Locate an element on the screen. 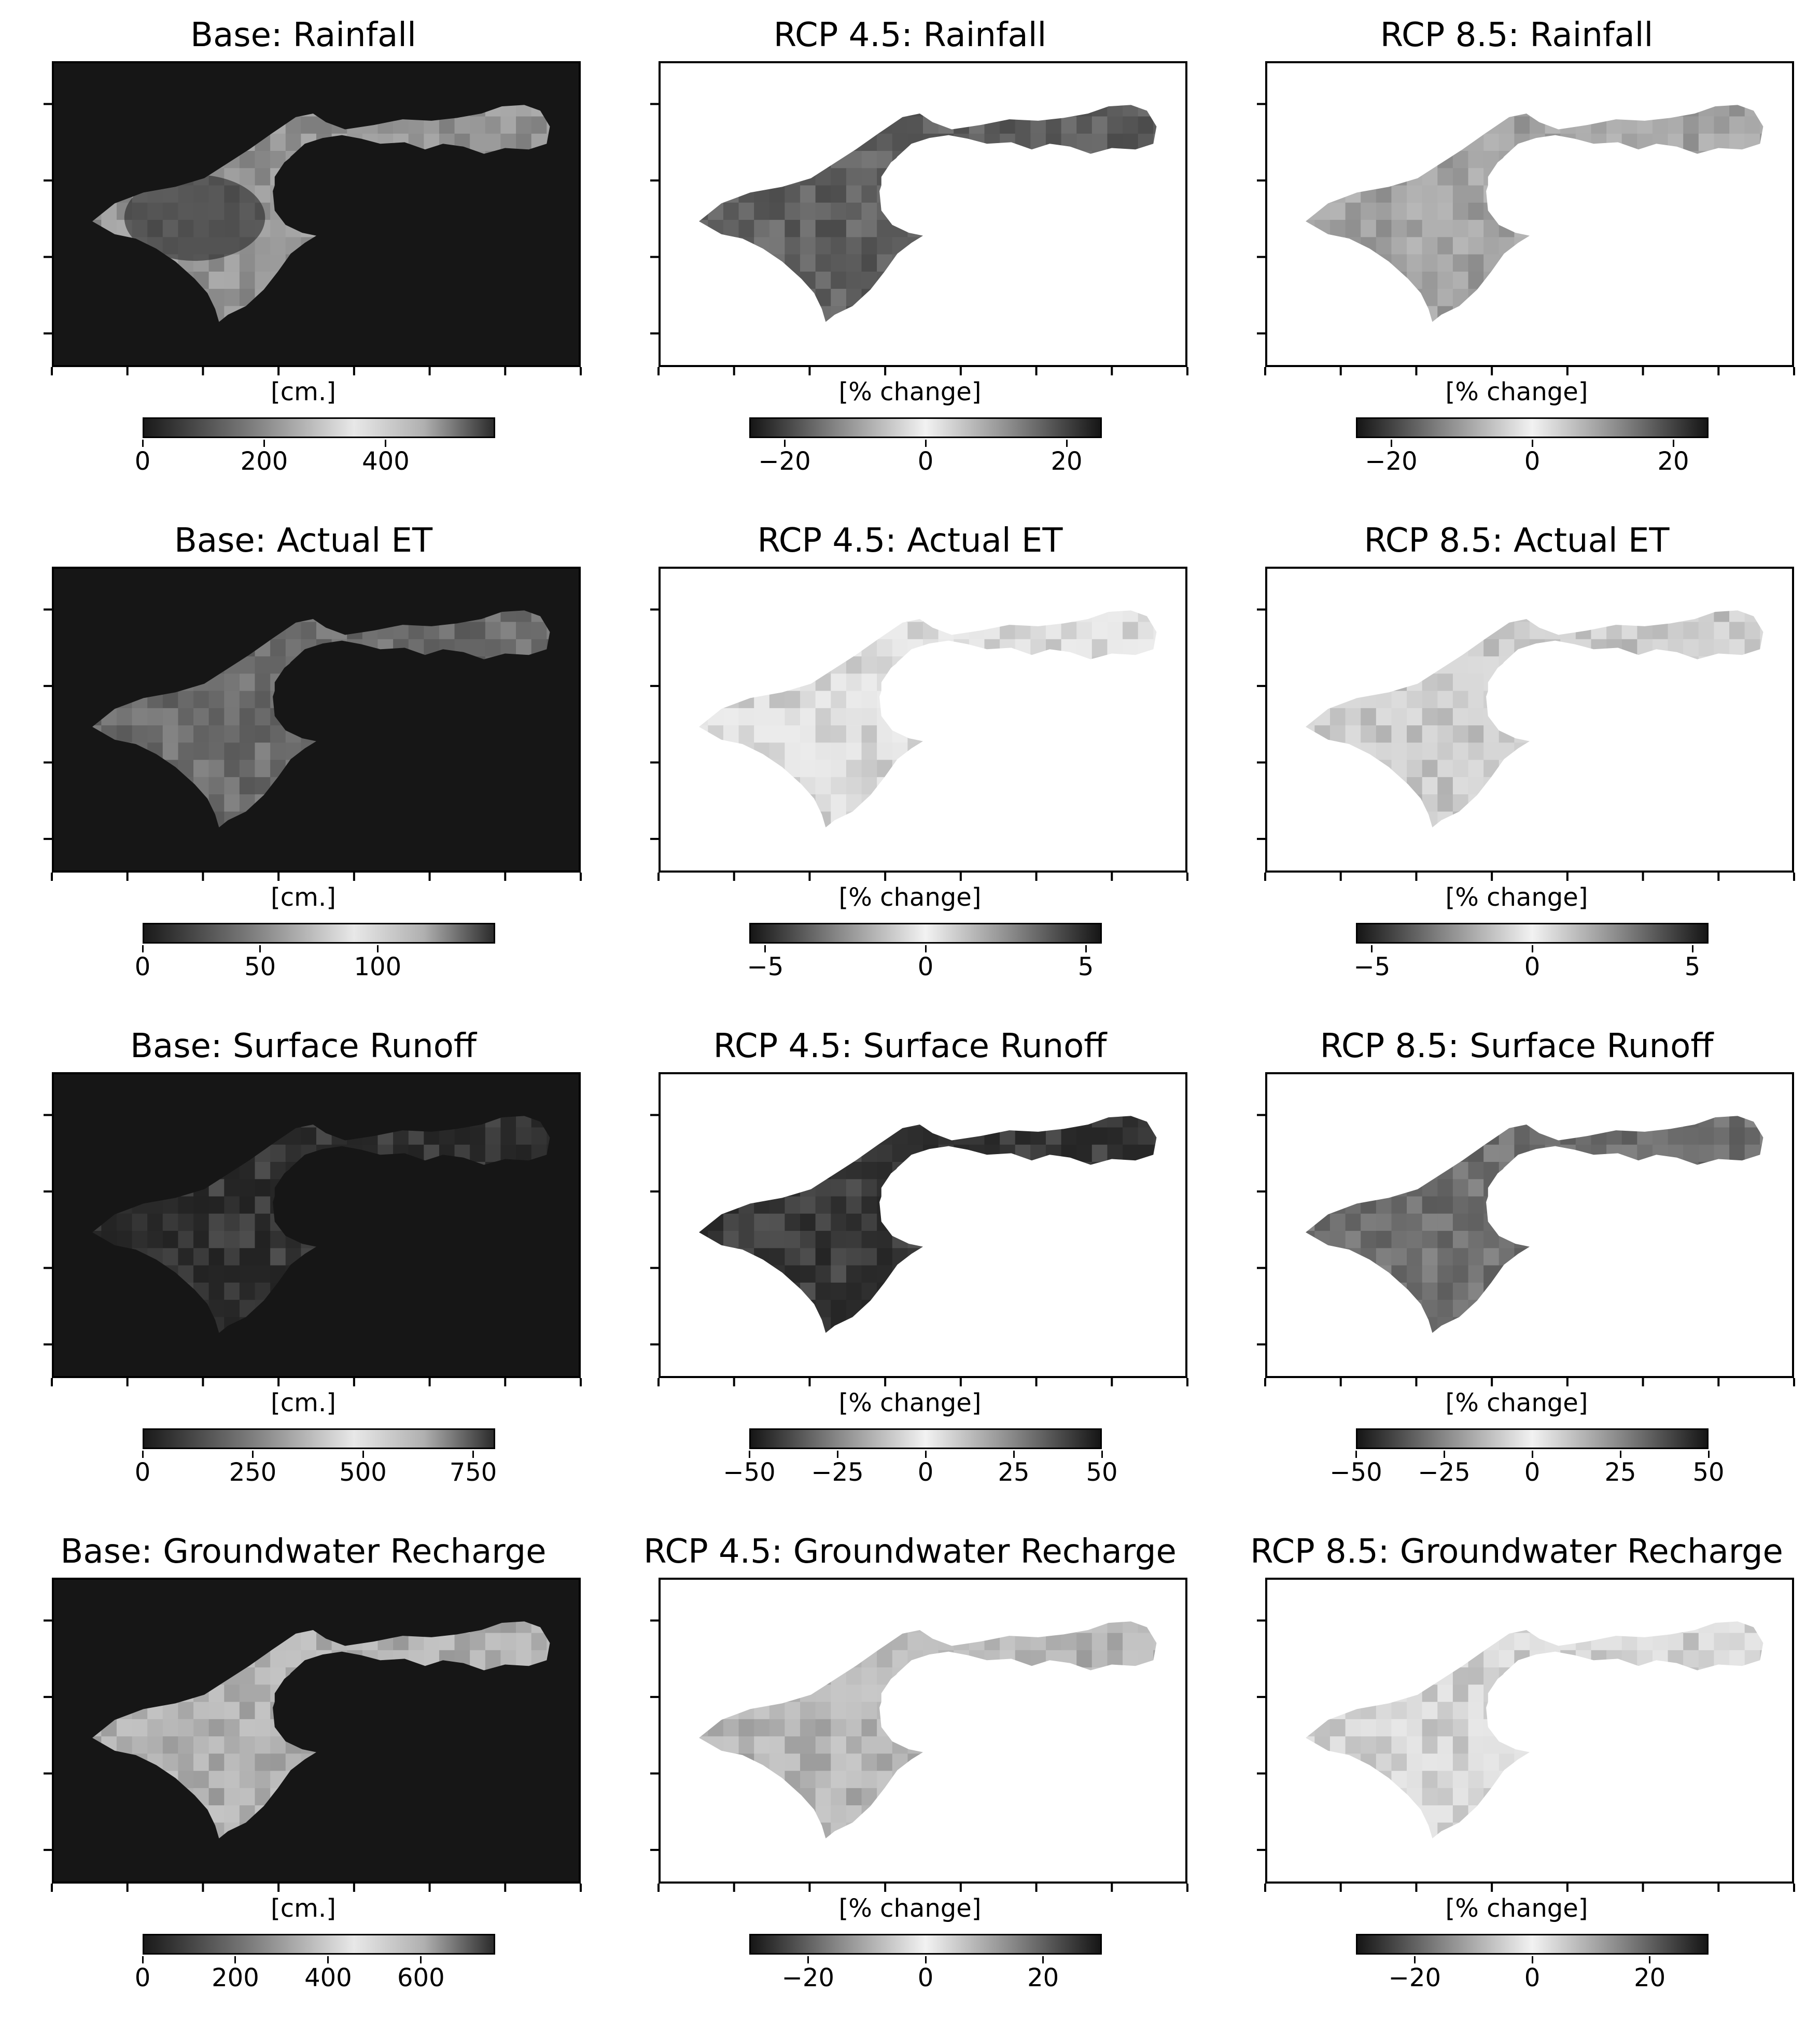  panel-title: Base: Groundwater Recharge is located at coordinates (303, 1552).